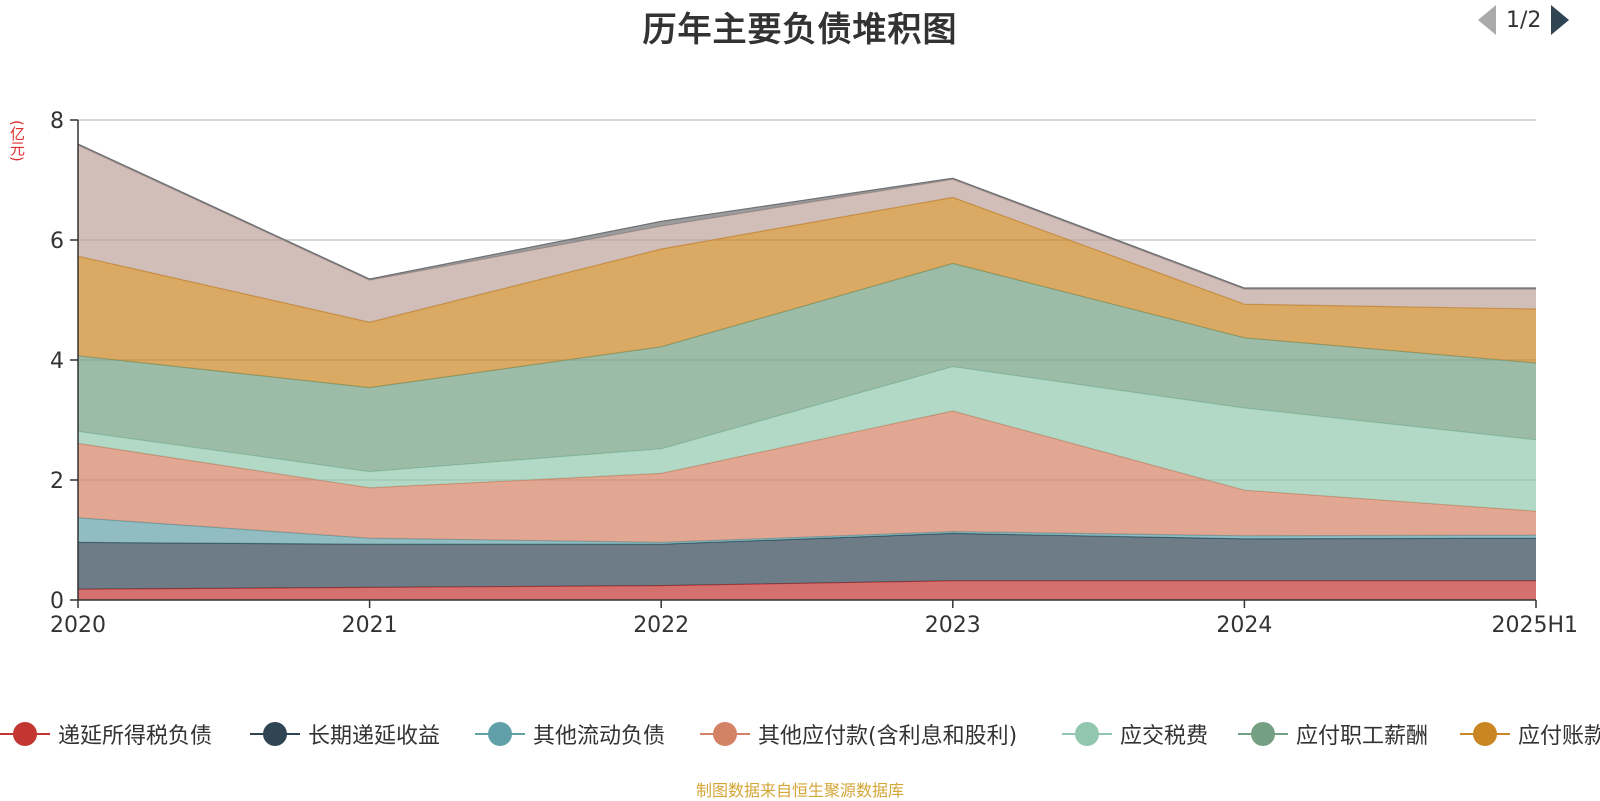  Describe the element at coordinates (57, 601) in the screenshot. I see `y-tick-label: 0` at that location.